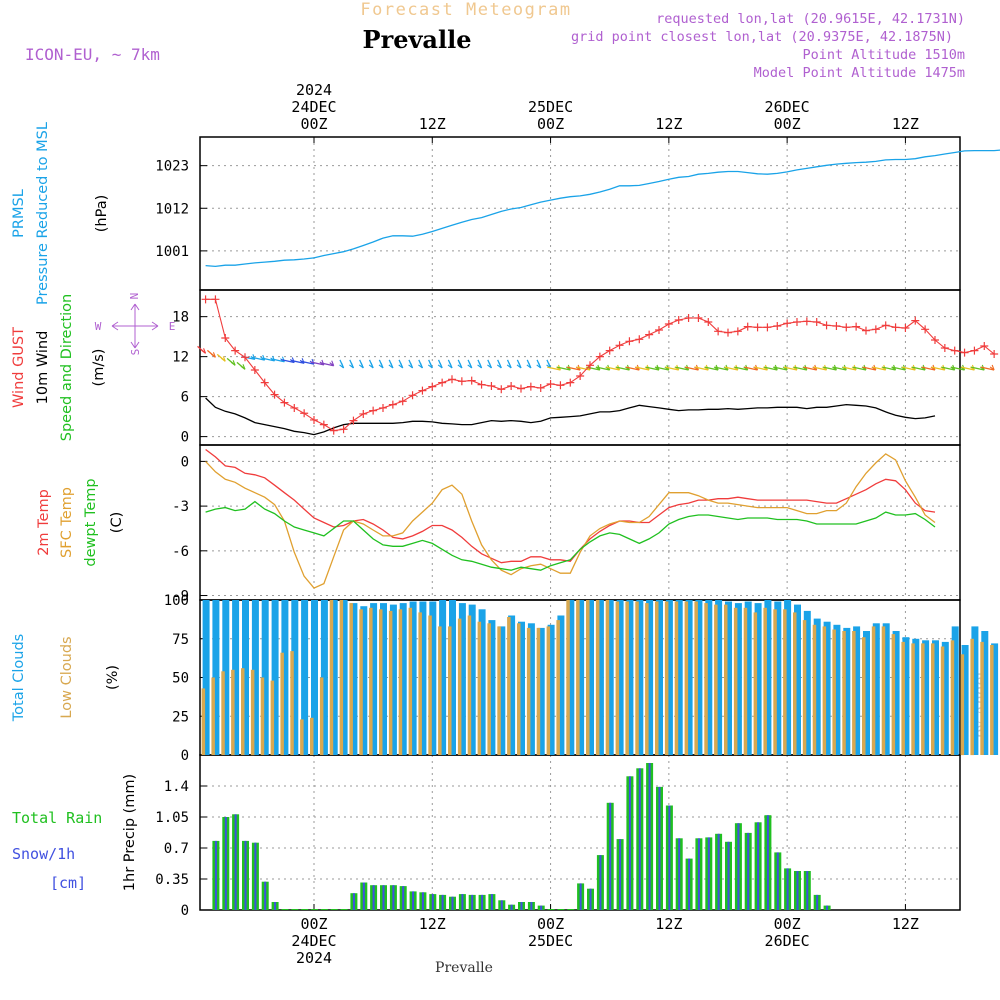 The height and width of the screenshot is (1000, 1000). What do you see at coordinates (135, 352) in the screenshot?
I see `compass-south: S` at bounding box center [135, 352].